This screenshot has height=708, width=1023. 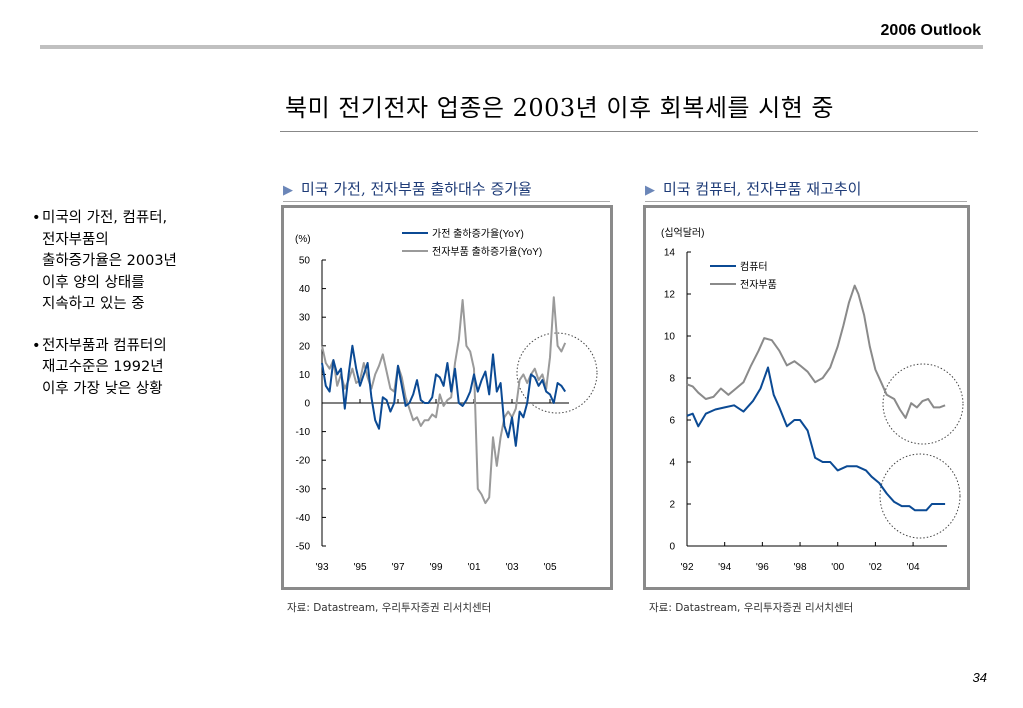 I want to click on page-number: 34, so click(x=979, y=677).